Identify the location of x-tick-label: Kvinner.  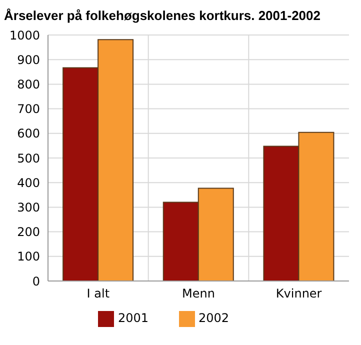
(299, 293).